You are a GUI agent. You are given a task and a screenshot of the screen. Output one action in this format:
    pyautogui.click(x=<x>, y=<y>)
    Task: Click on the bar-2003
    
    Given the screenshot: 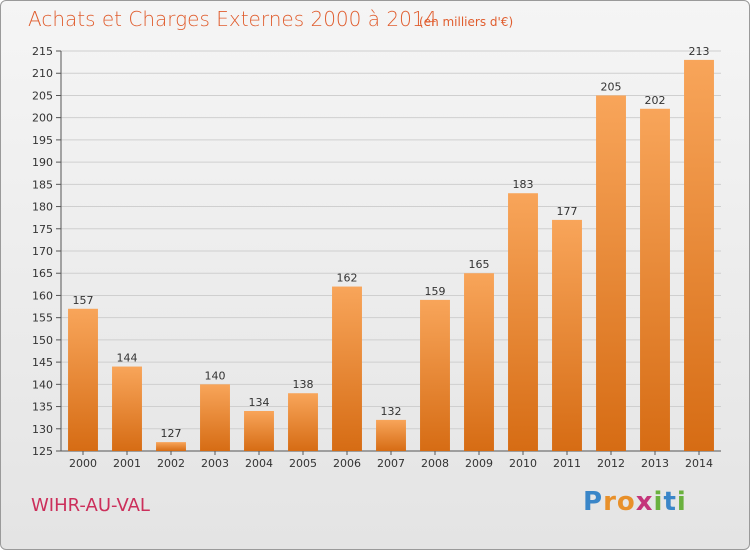 What is the action you would take?
    pyautogui.click(x=215, y=417)
    